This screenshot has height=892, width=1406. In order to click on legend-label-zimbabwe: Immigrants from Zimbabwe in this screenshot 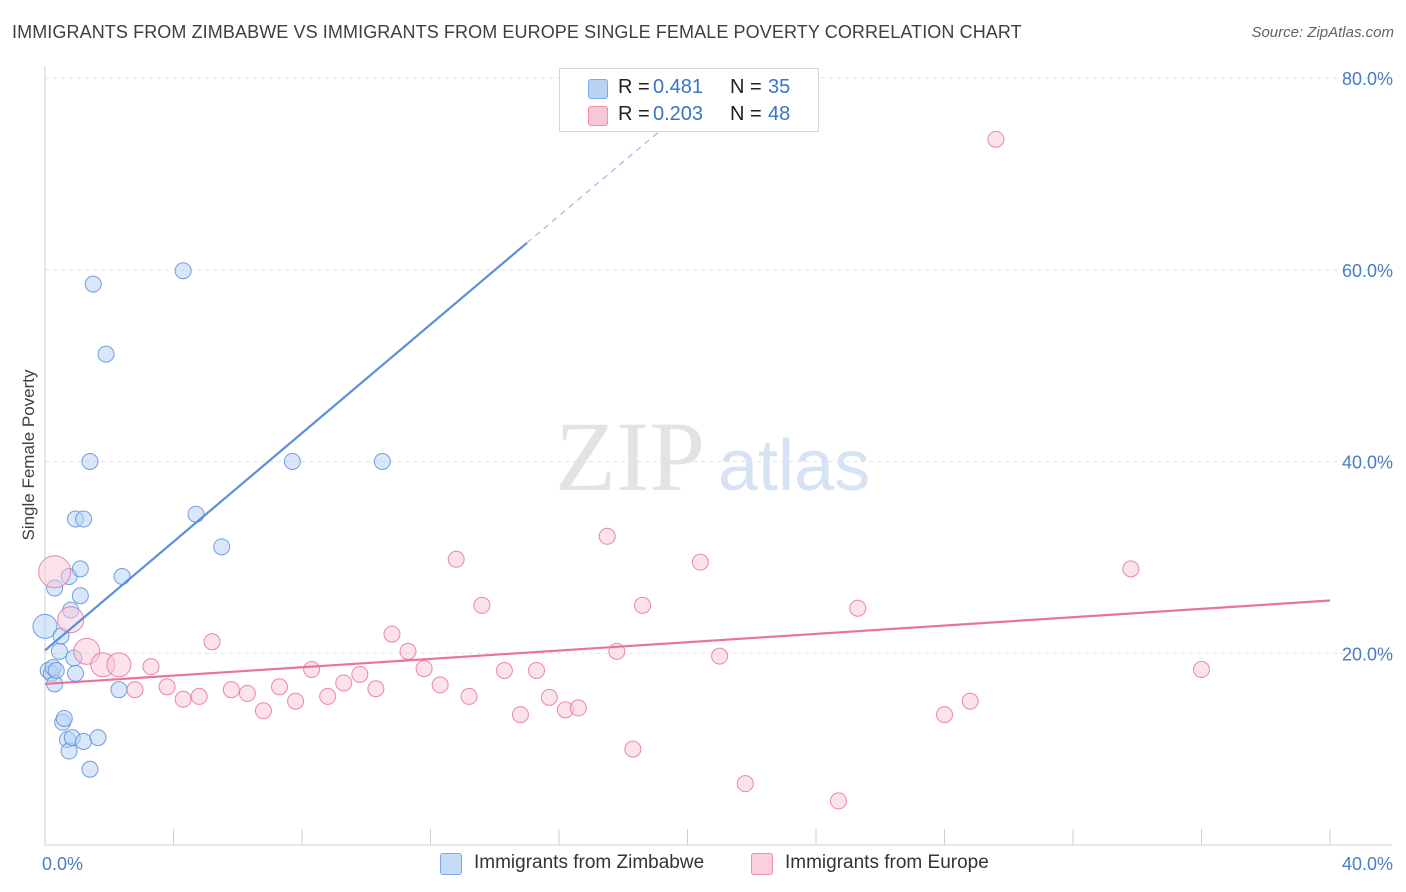, I will do `click(589, 862)`.